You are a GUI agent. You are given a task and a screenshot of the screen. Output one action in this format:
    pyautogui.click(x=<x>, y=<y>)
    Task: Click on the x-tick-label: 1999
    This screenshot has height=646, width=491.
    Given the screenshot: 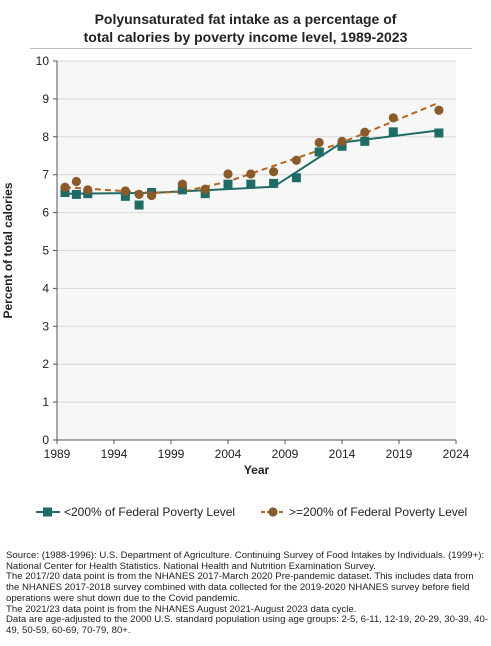 What is the action you would take?
    pyautogui.click(x=171, y=454)
    